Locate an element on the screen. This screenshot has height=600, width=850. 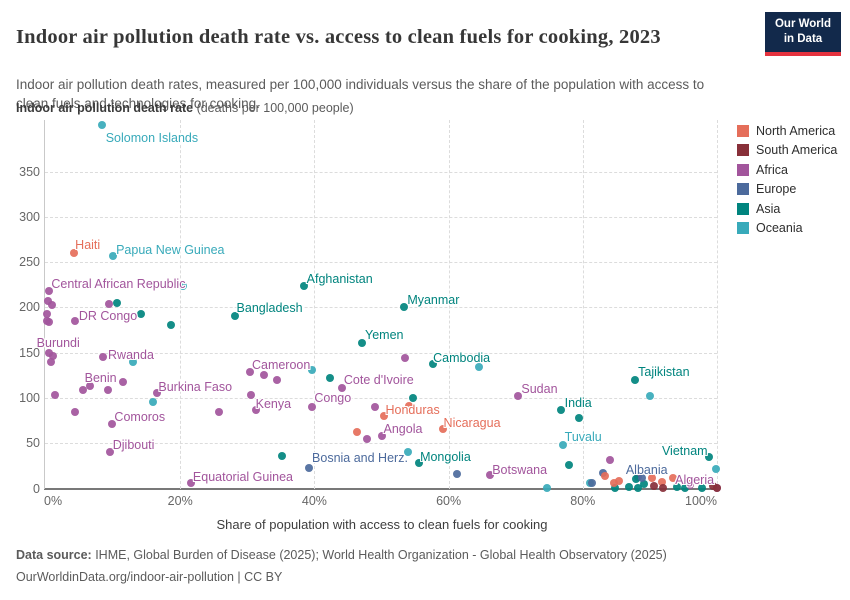
legend-item-asia: Asia is located at coordinates (787, 209).